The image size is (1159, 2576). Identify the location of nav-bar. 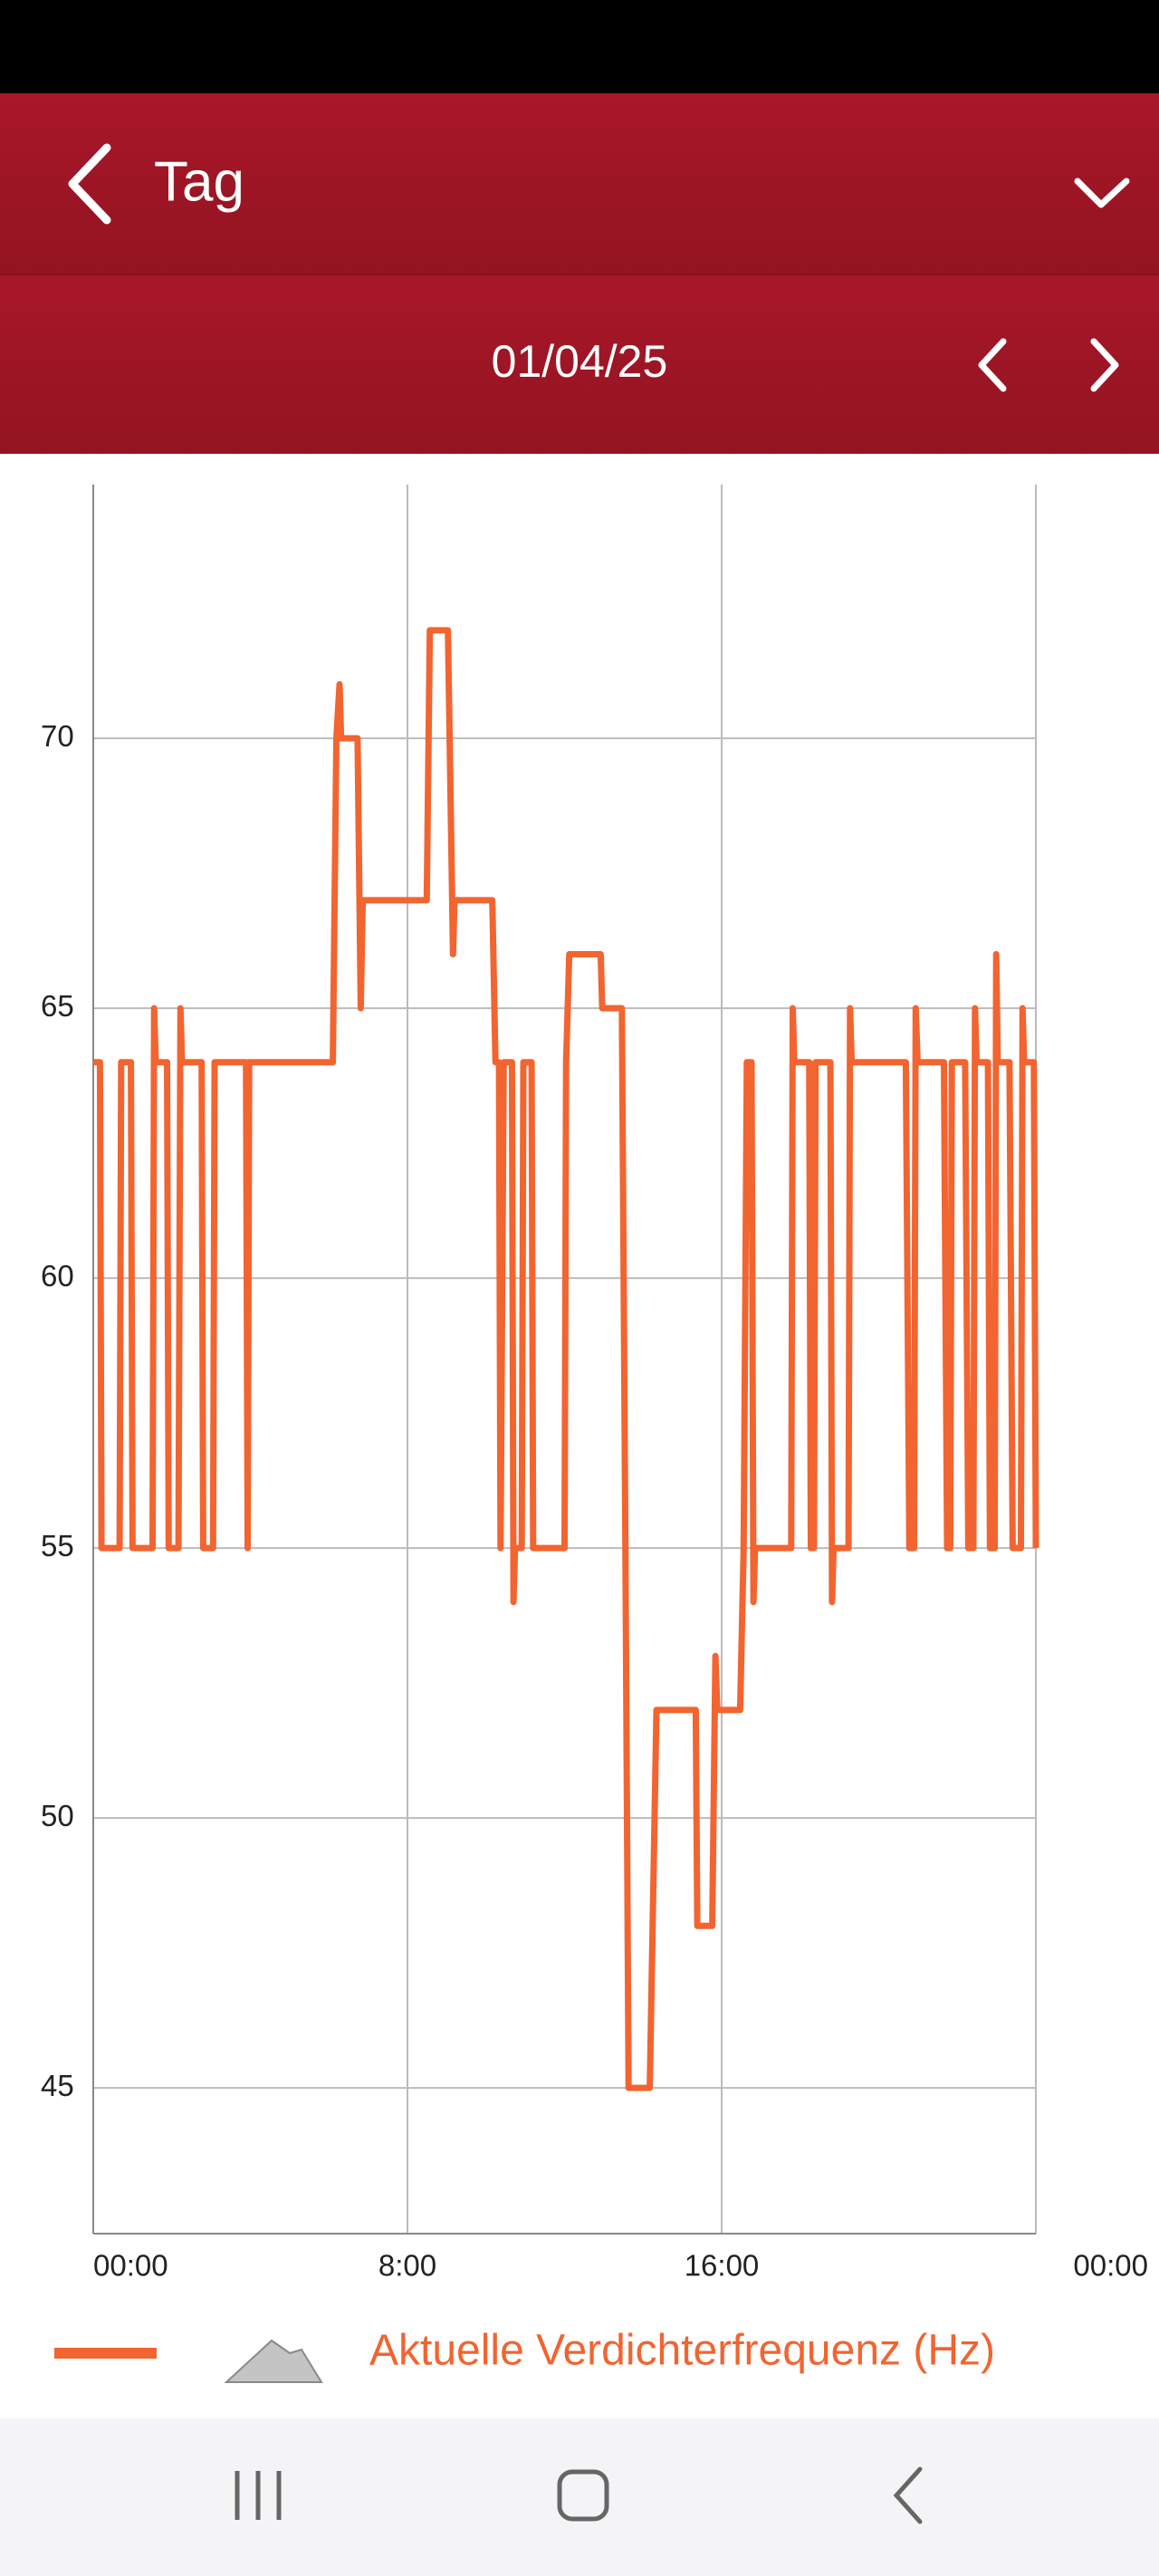
(579, 2497).